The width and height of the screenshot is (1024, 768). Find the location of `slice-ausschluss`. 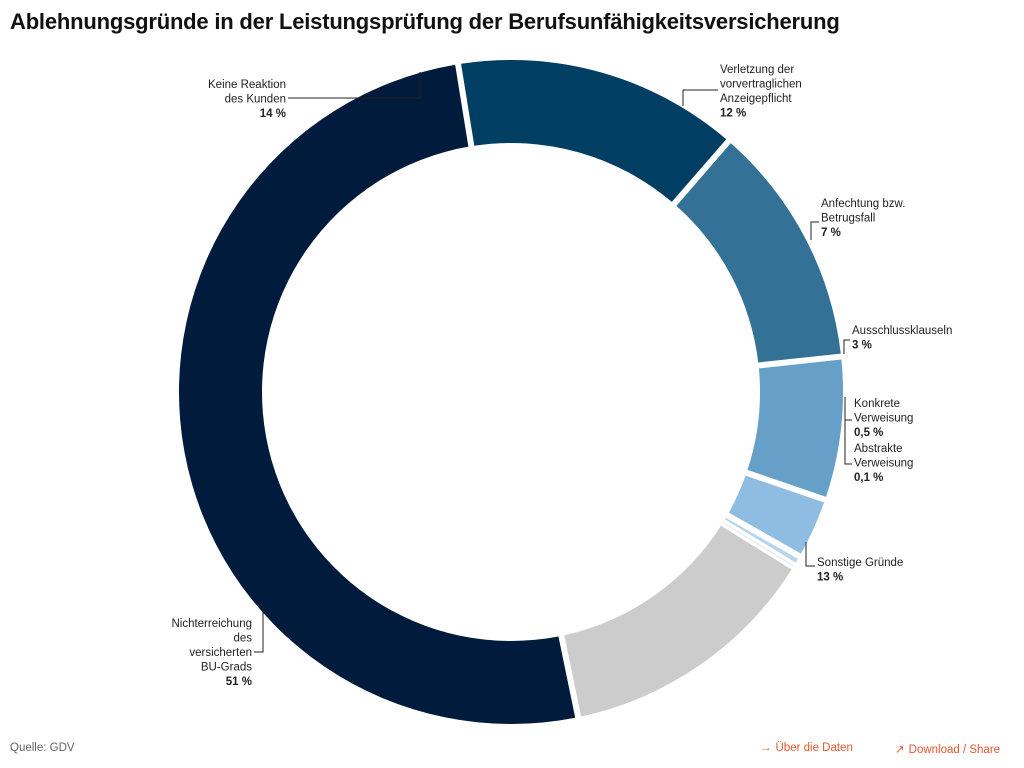

slice-ausschluss is located at coordinates (776, 514).